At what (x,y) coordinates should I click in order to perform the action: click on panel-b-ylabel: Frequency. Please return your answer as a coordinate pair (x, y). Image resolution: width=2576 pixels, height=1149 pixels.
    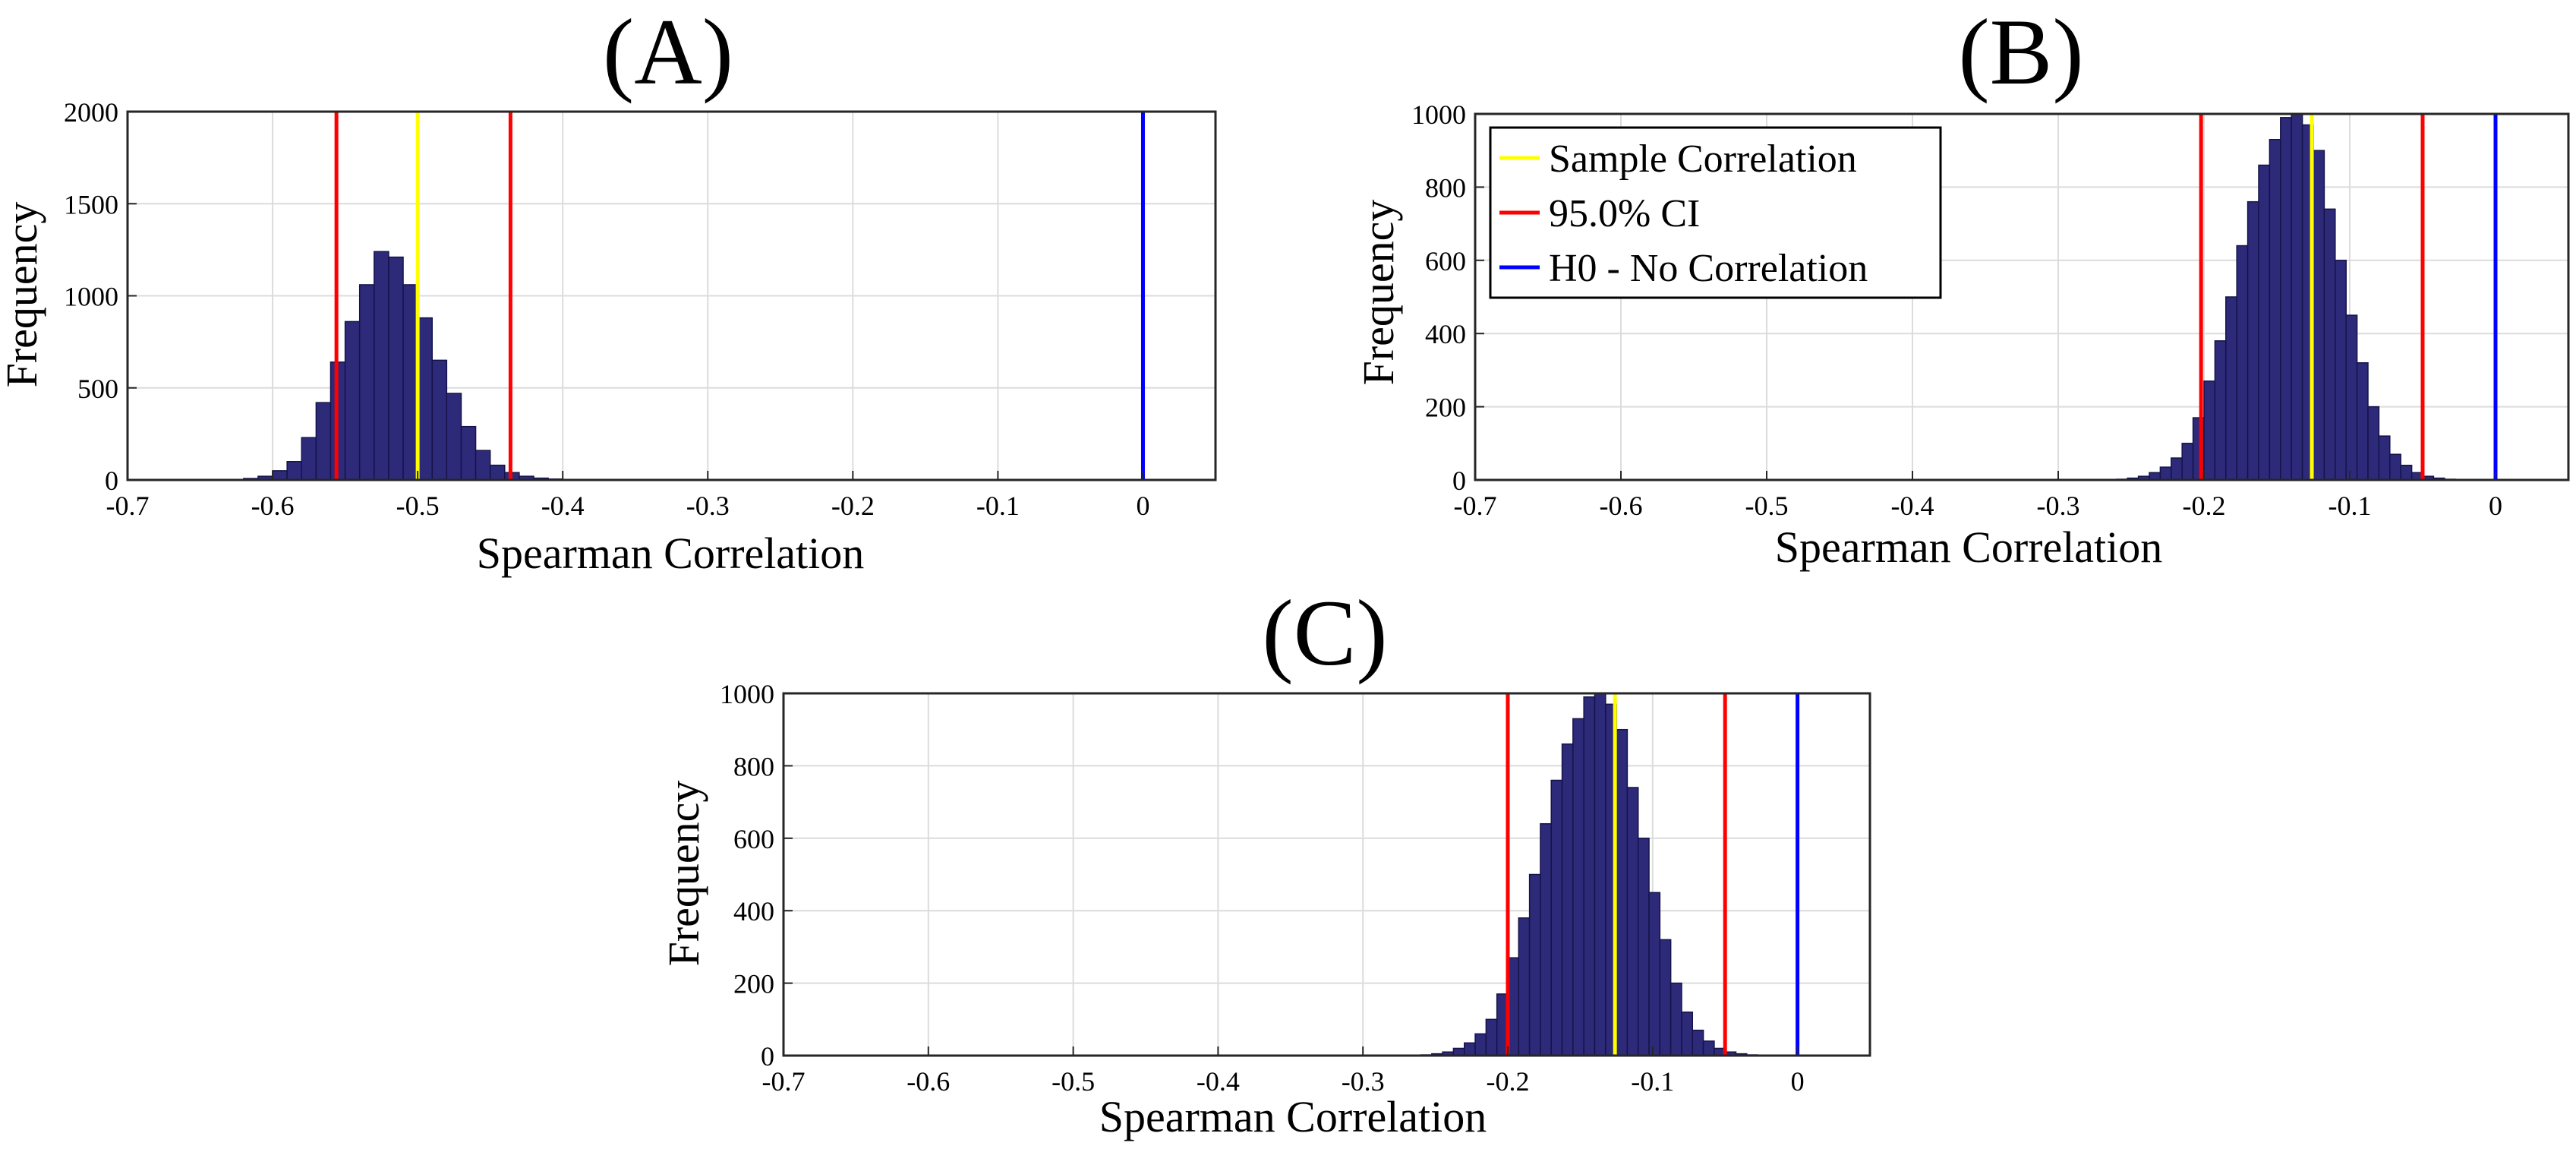
    Looking at the image, I should click on (1378, 293).